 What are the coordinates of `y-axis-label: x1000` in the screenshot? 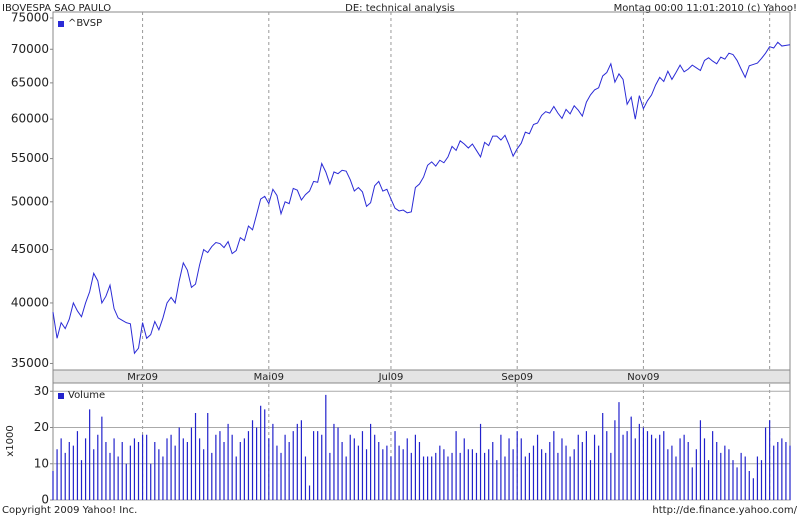 It's located at (10, 440).